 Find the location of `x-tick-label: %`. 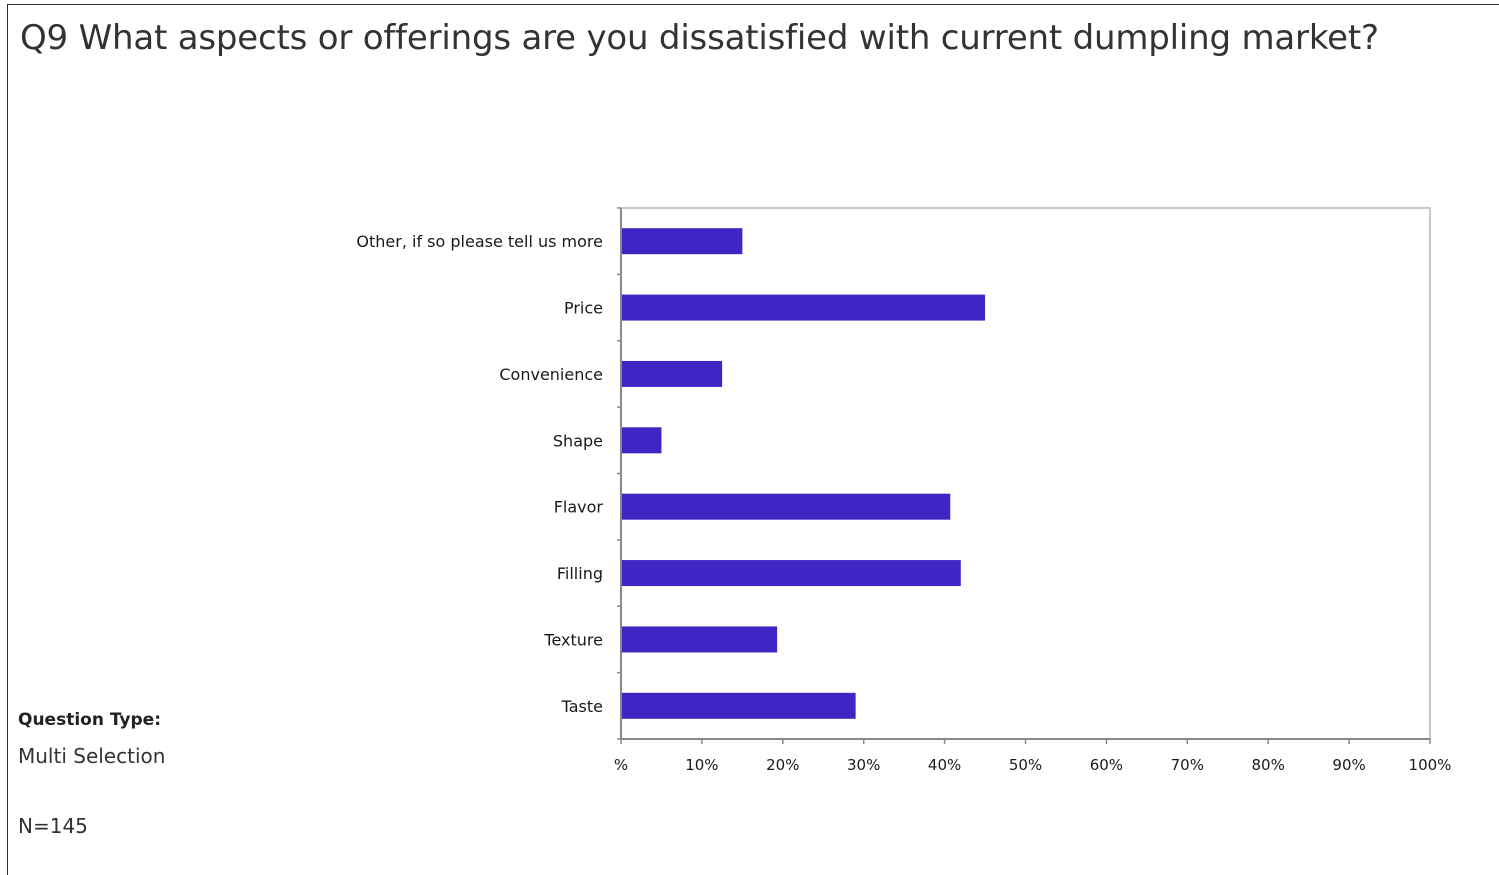

x-tick-label: % is located at coordinates (621, 765).